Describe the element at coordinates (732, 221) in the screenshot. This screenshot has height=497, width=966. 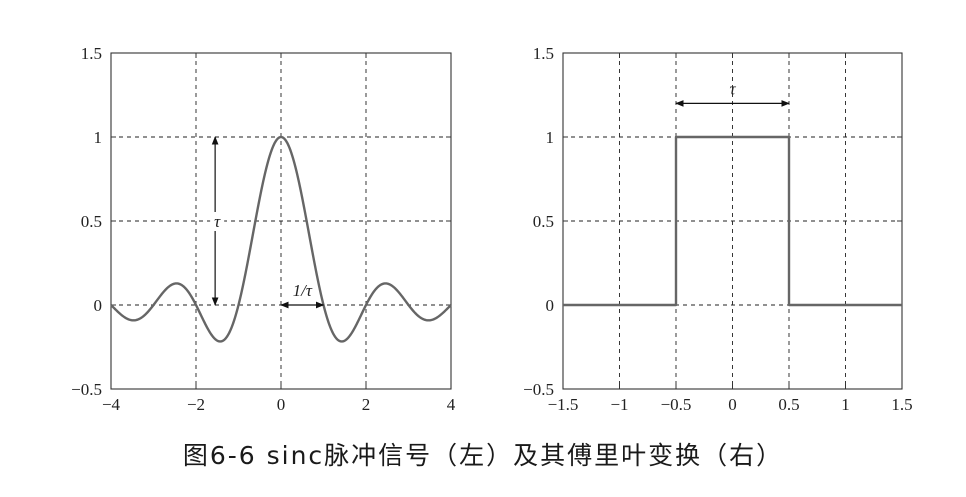
I see `rect-pulse-line` at that location.